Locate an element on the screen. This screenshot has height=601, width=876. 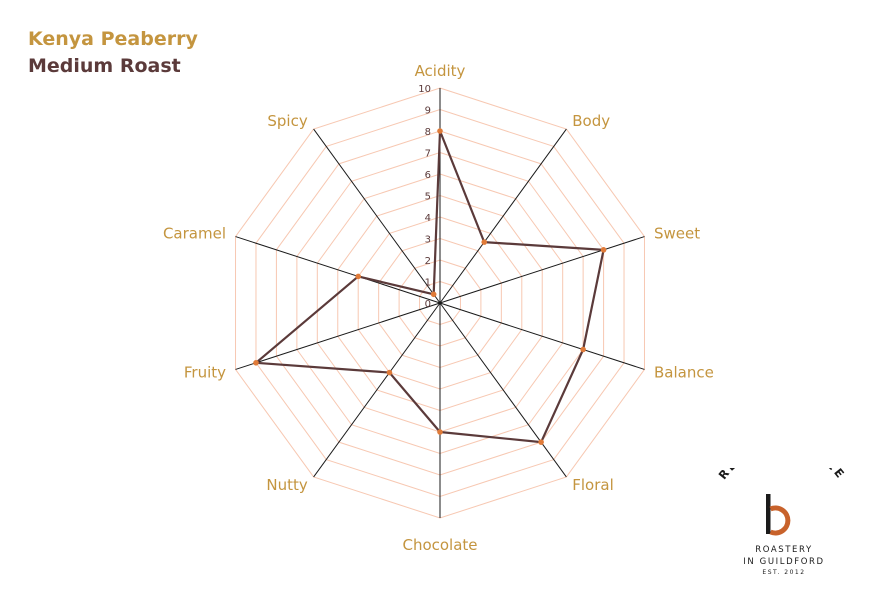
axis-label-floral: Floral is located at coordinates (593, 485).